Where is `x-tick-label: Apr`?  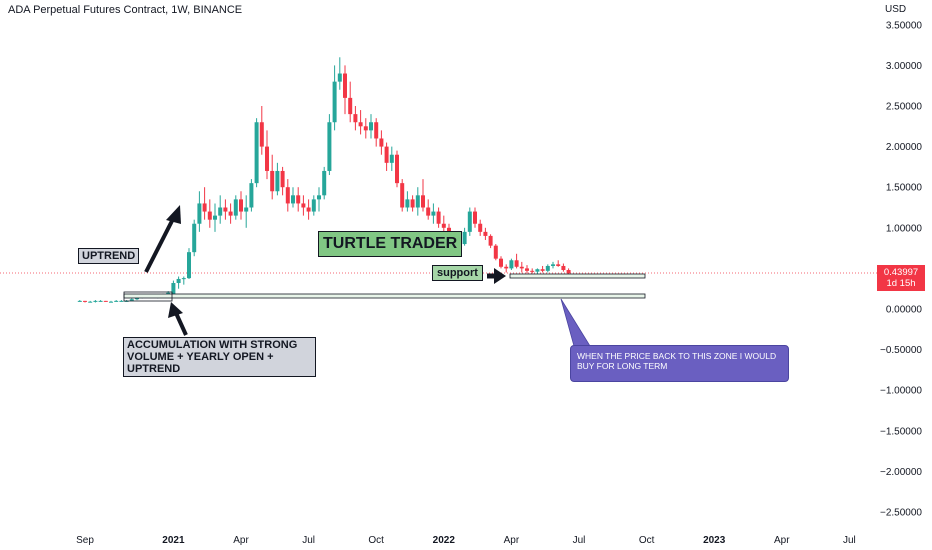 x-tick-label: Apr is located at coordinates (782, 540).